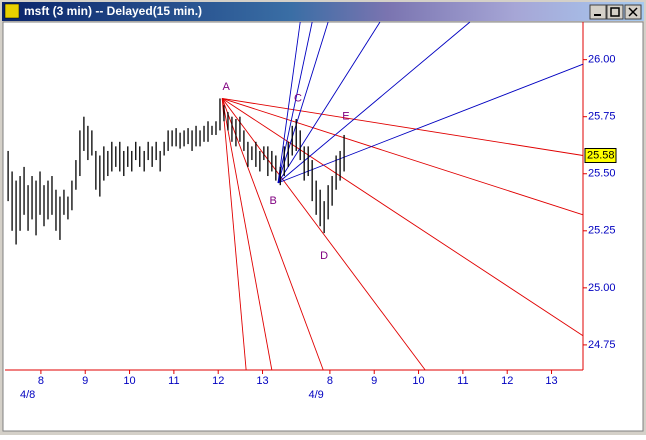  What do you see at coordinates (227, 87) in the screenshot?
I see `wave-label: A` at bounding box center [227, 87].